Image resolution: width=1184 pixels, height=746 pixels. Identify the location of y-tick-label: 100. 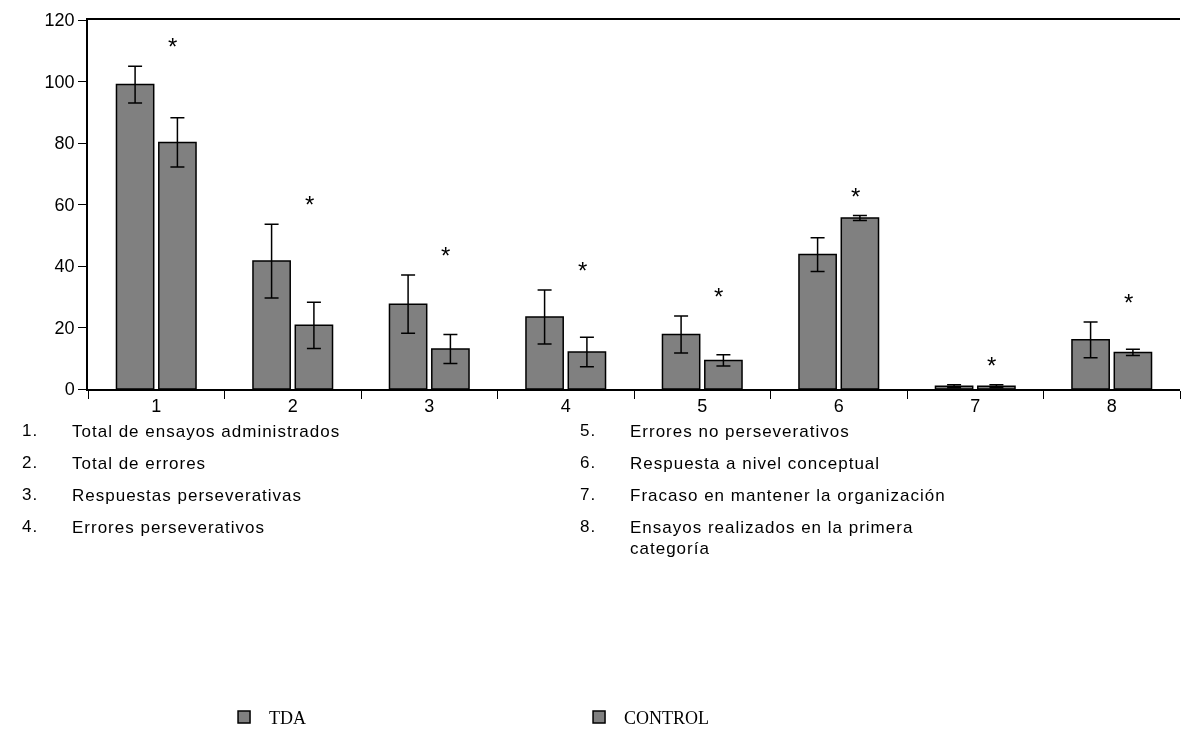
(59, 81).